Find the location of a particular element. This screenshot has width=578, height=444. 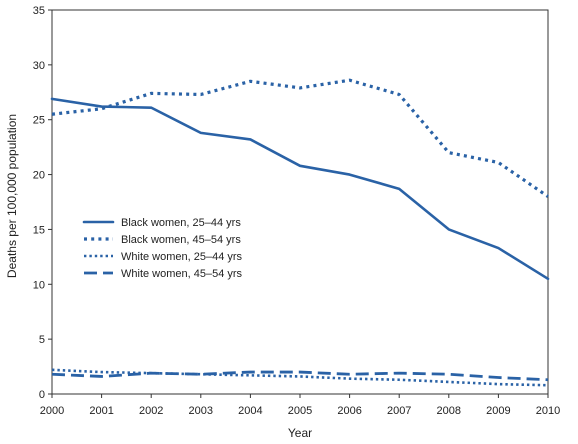

x-tick-label: 2000 is located at coordinates (52, 411).